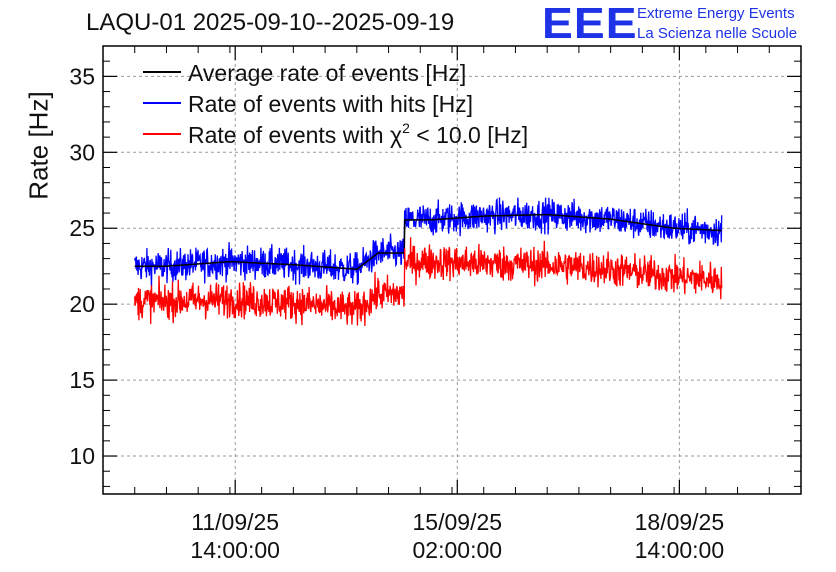 The height and width of the screenshot is (572, 836). Describe the element at coordinates (82, 152) in the screenshot. I see `y-tick-label: 30` at that location.